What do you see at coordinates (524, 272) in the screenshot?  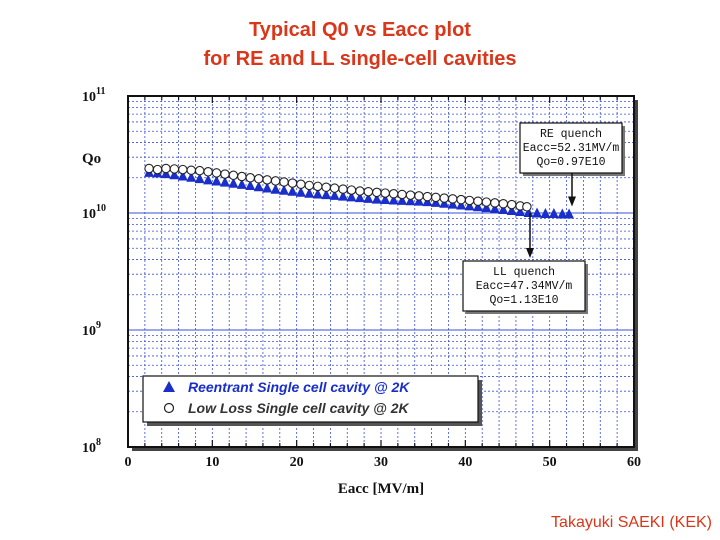 I see `annotation-line: LL quench` at bounding box center [524, 272].